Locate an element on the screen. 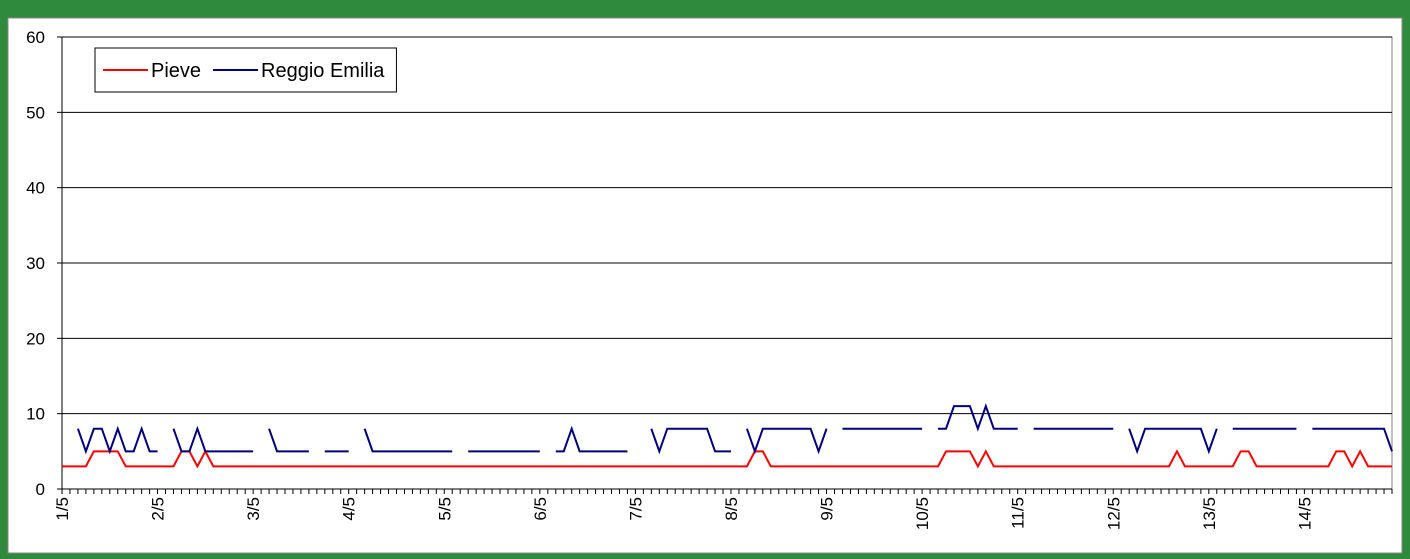 The image size is (1410, 559). x-tick-label: 12/5 is located at coordinates (1113, 513).